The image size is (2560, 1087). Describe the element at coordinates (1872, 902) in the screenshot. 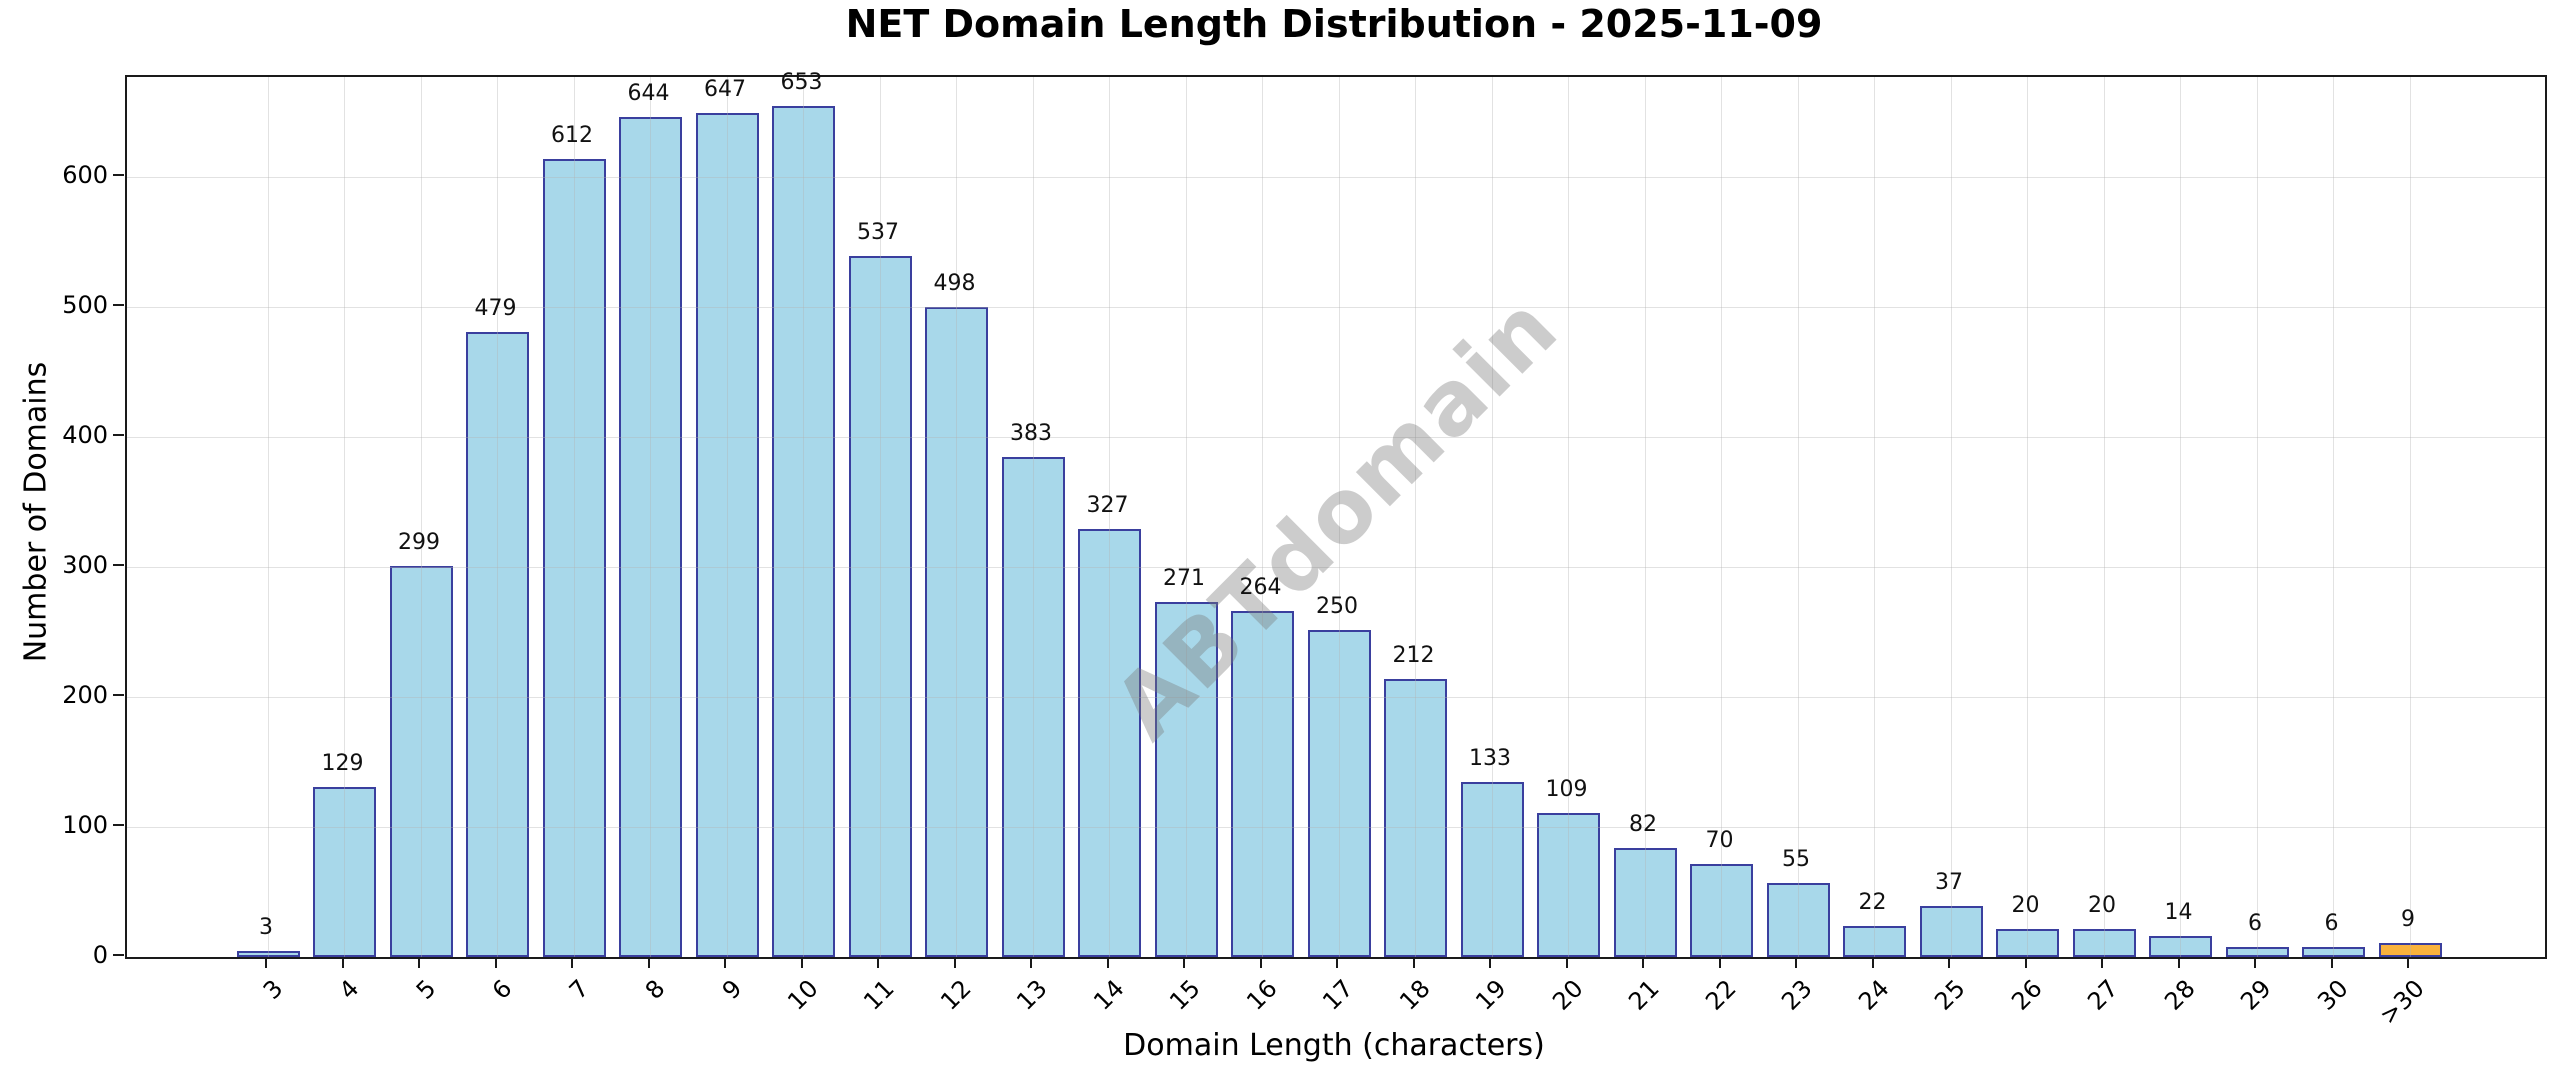

I see `bar-value-label: 22` at that location.